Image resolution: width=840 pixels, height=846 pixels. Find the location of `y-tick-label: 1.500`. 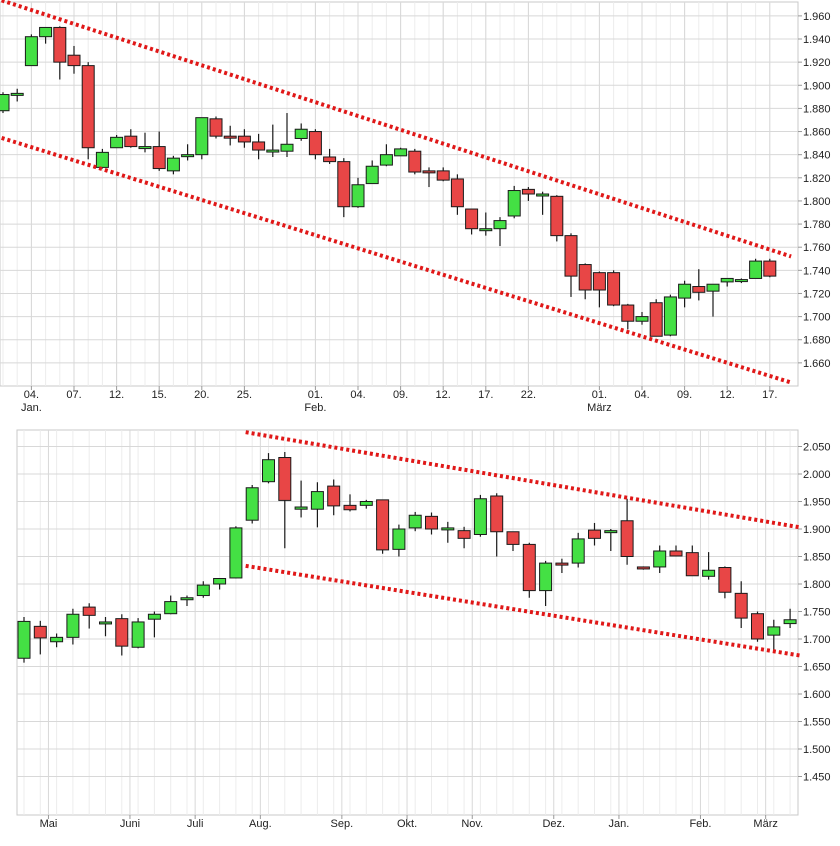

y-tick-label: 1.500 is located at coordinates (817, 750).